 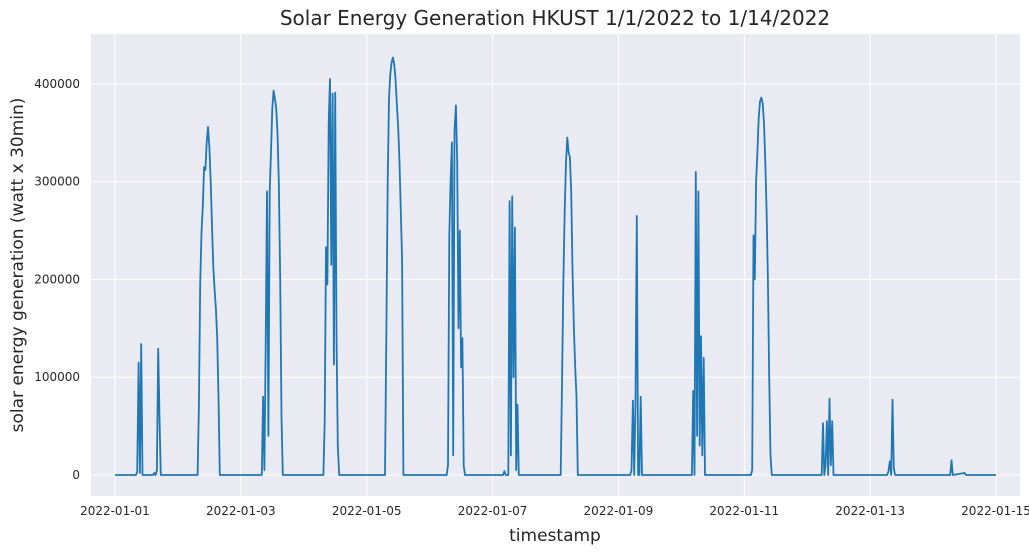 What do you see at coordinates (57, 182) in the screenshot?
I see `y-tick-label: 300000` at bounding box center [57, 182].